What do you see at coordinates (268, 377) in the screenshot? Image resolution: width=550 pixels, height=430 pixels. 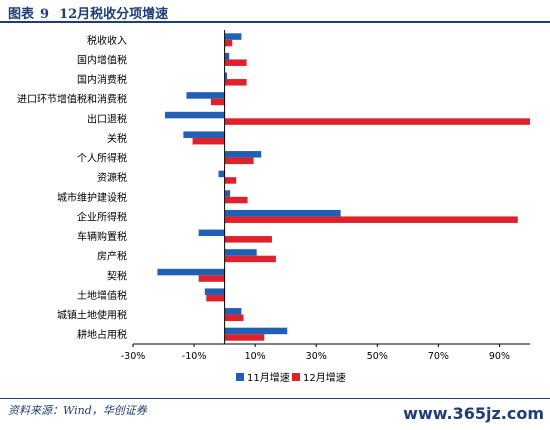 I see `legend-label-nov: 11月增速` at bounding box center [268, 377].